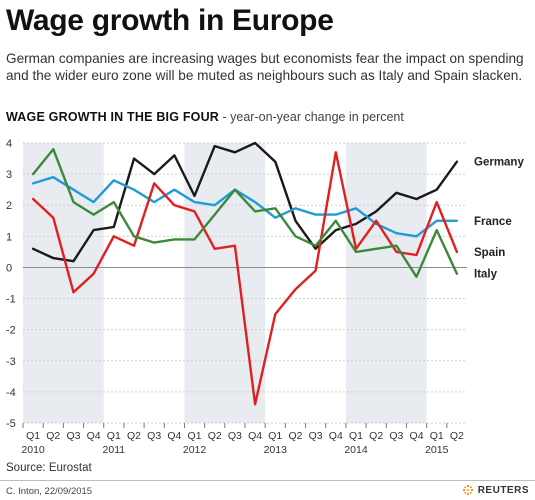 This screenshot has height=500, width=535. Describe the element at coordinates (114, 450) in the screenshot. I see `x-year-label: 2011` at that location.